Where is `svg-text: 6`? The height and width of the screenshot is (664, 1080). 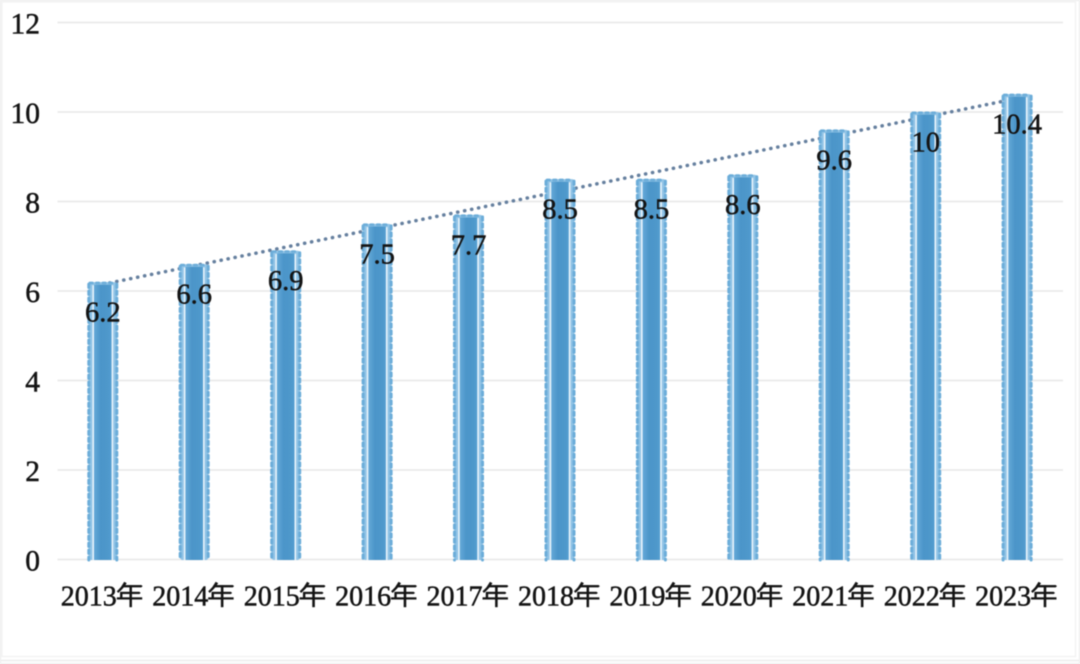
svg-text: 6 is located at coordinates (32, 293).